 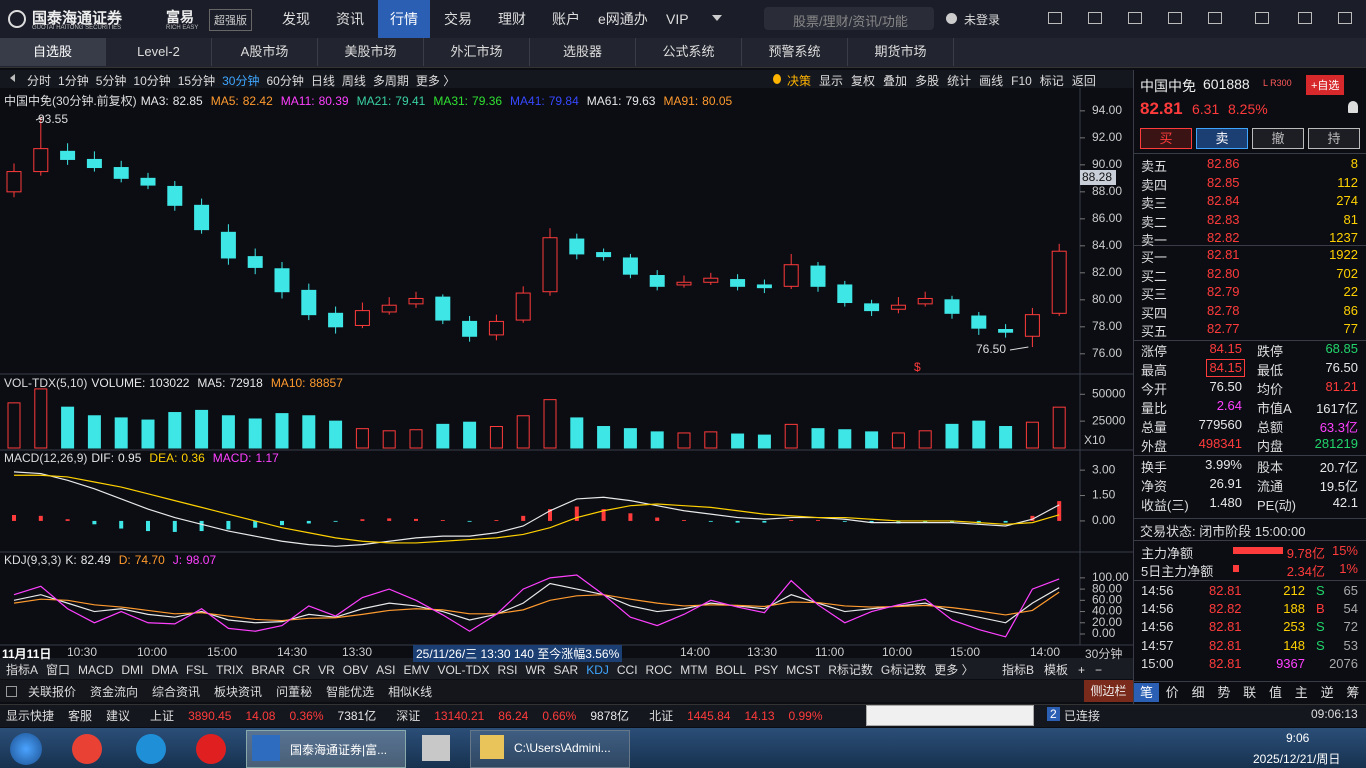 I want to click on quote-tab: 细, so click(x=1198, y=692).